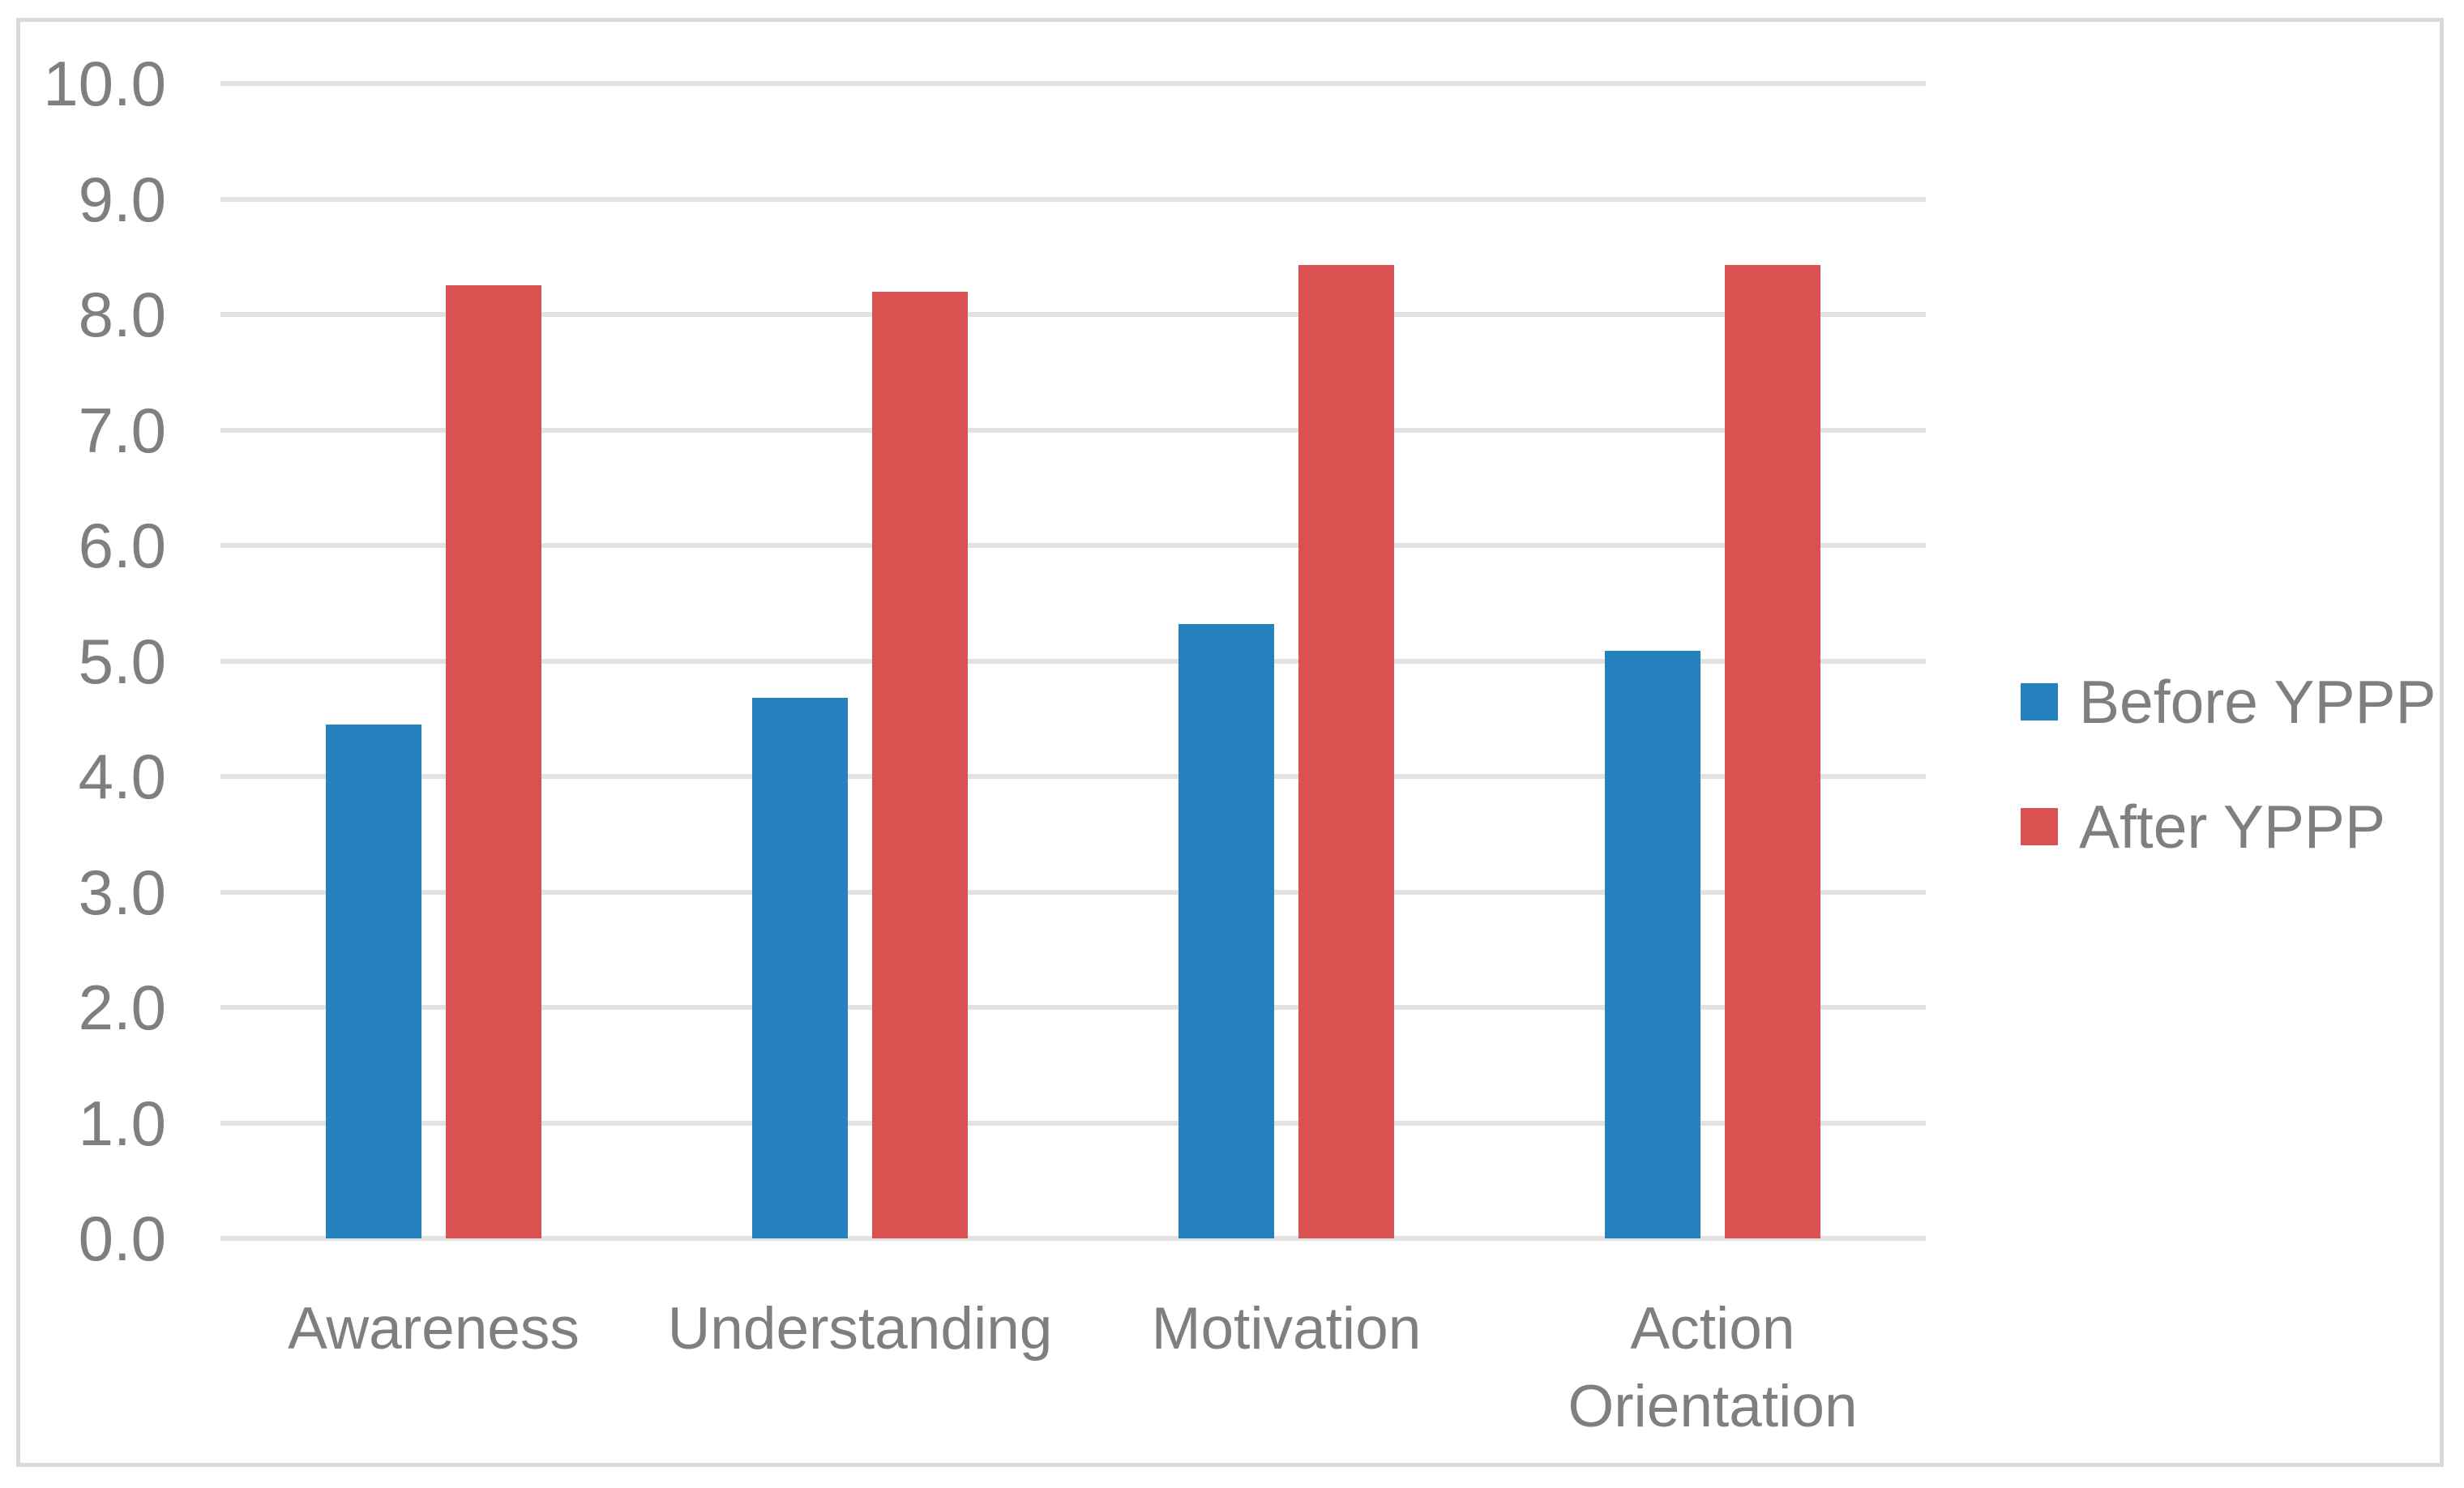  I want to click on gridline-0.0, so click(1073, 1238).